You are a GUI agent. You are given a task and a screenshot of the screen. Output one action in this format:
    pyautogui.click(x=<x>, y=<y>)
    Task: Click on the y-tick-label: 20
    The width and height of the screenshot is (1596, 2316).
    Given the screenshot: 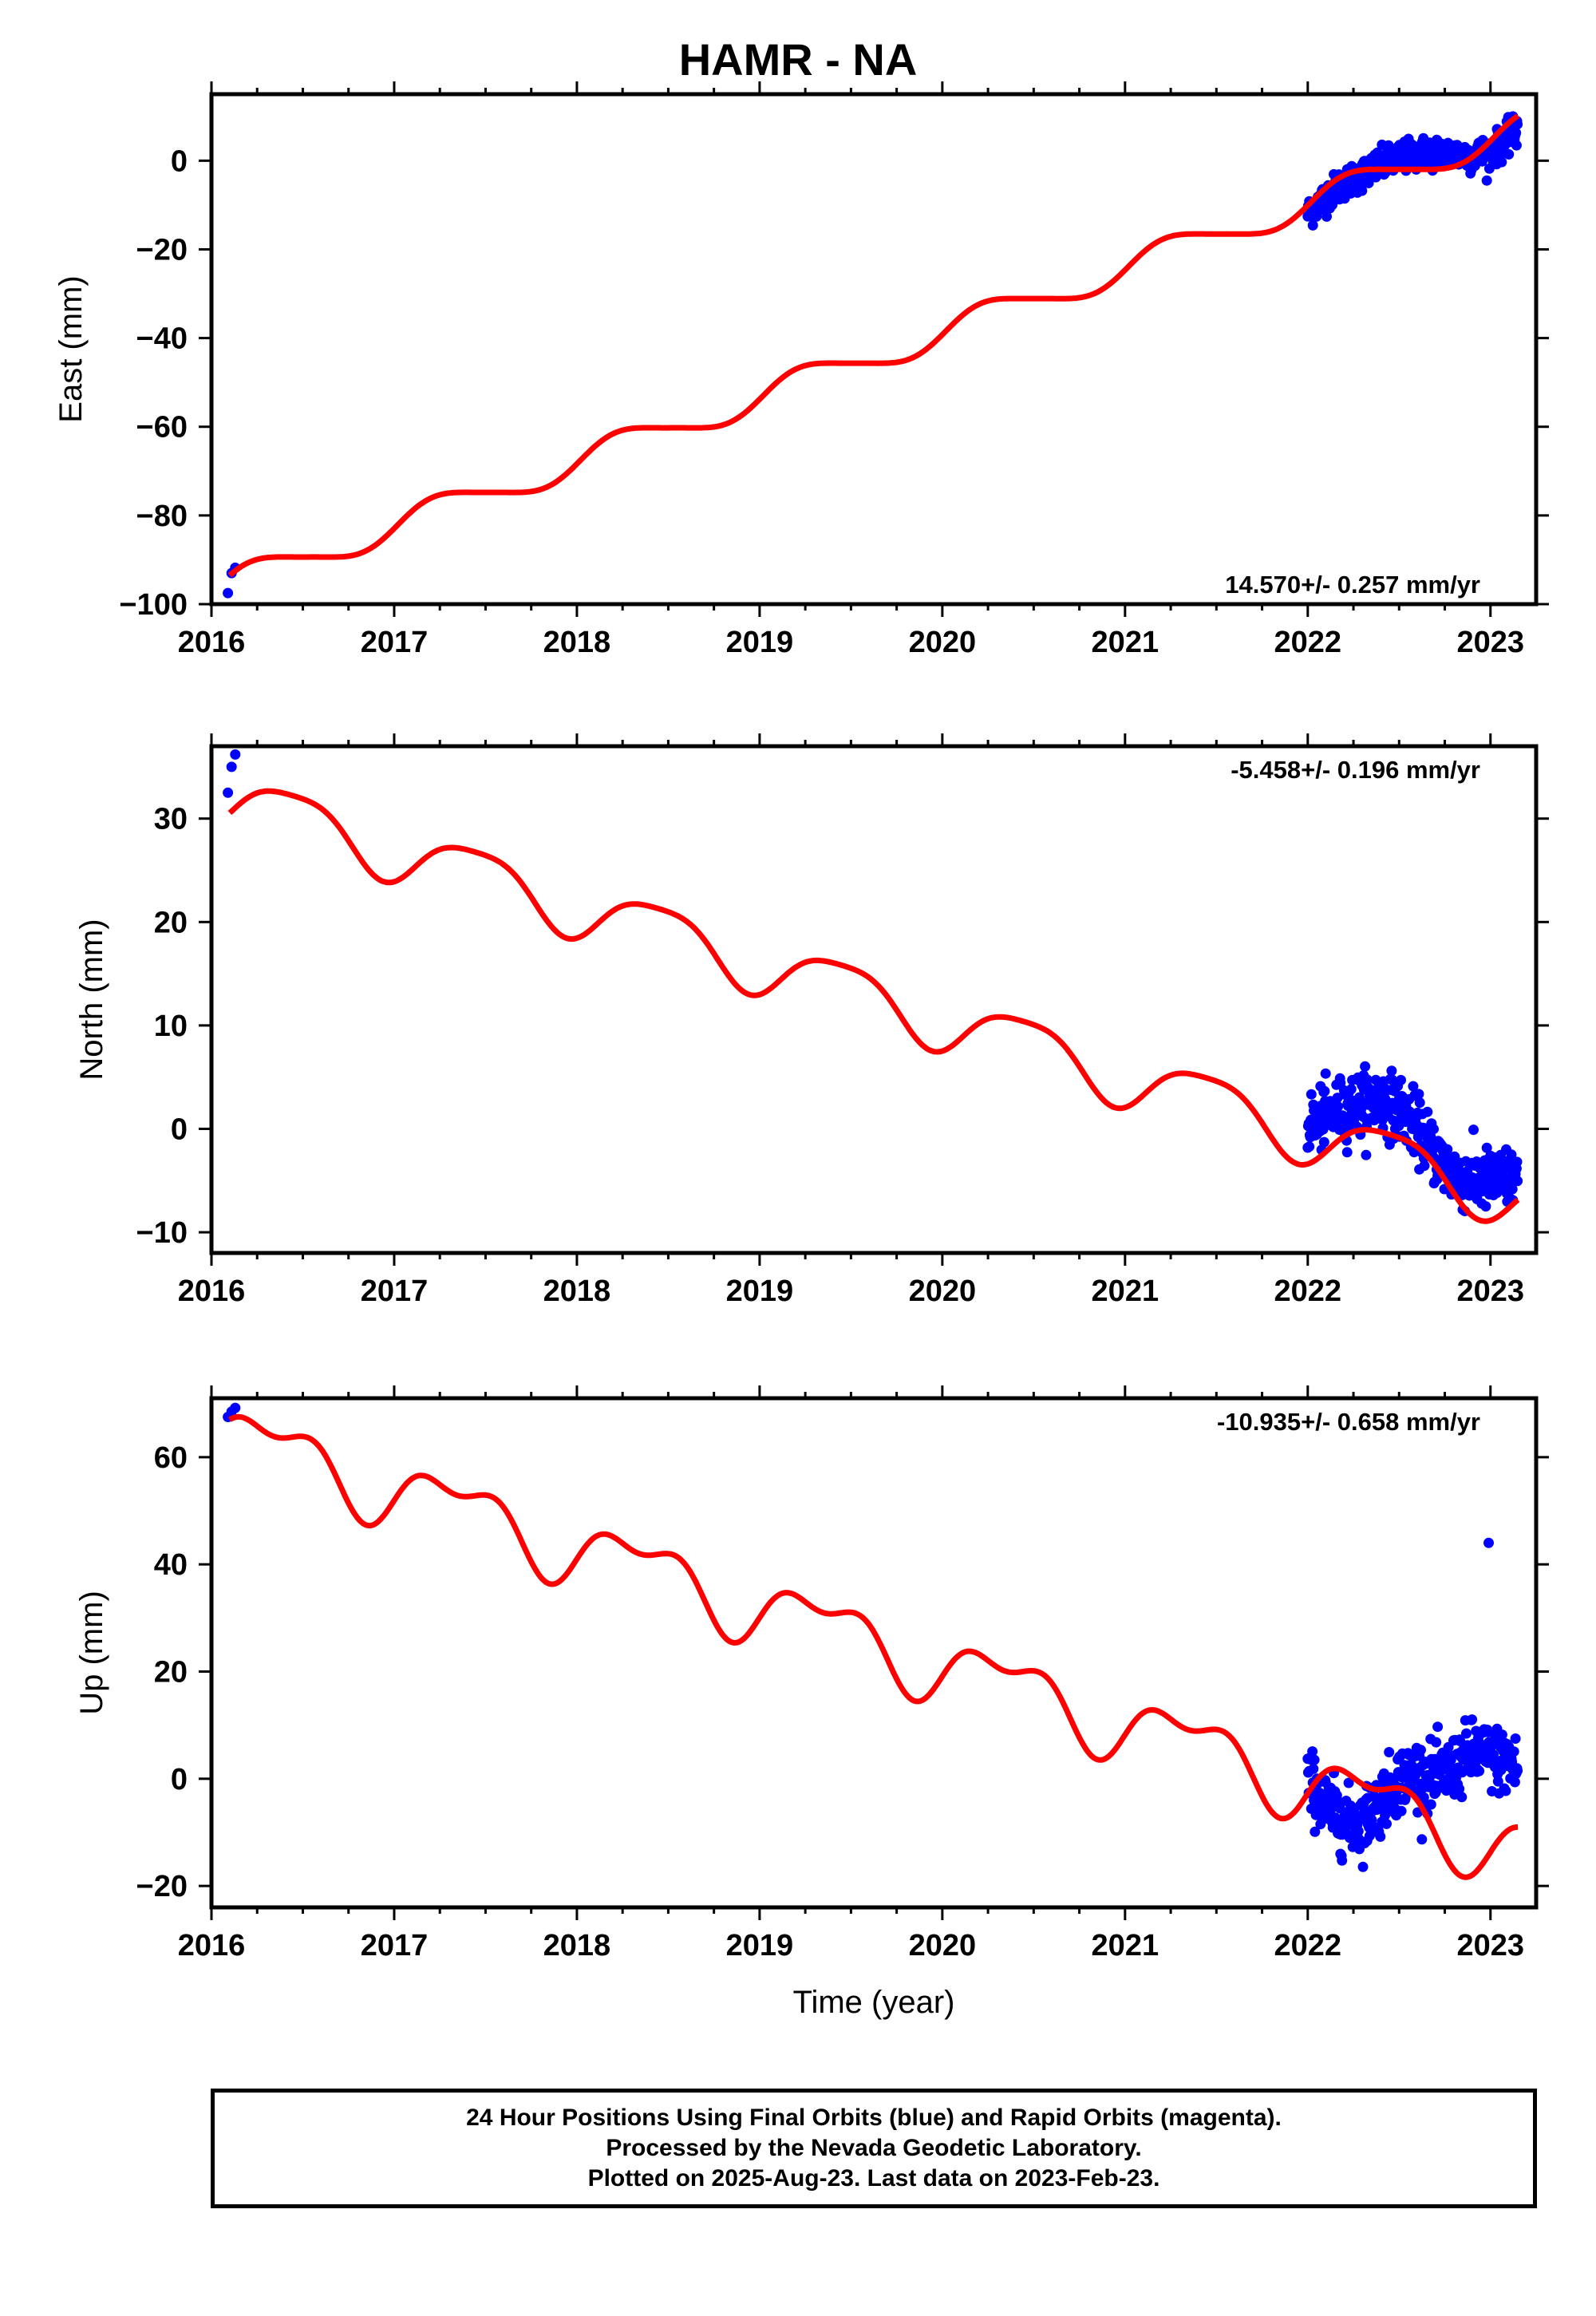 What is the action you would take?
    pyautogui.click(x=171, y=922)
    